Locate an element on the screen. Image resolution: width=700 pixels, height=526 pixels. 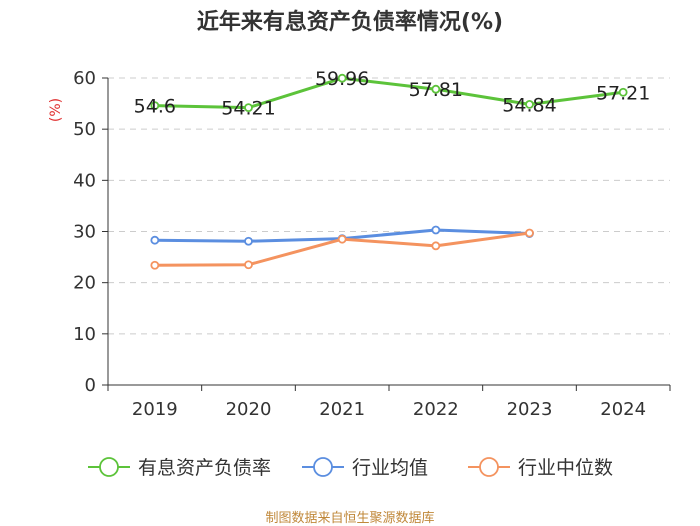
data-label: 57.81 is located at coordinates (436, 90).